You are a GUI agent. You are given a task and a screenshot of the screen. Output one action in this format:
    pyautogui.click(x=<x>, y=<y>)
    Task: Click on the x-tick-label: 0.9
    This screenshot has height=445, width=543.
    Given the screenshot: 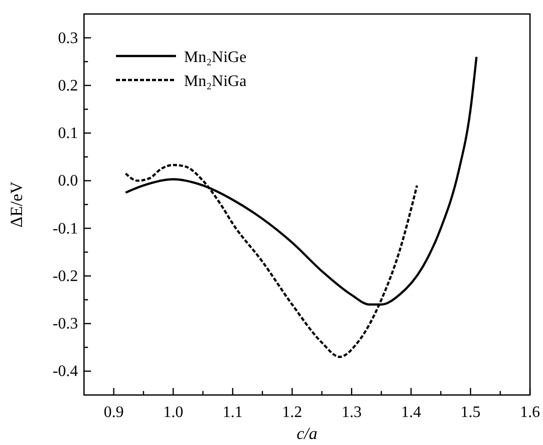 What is the action you would take?
    pyautogui.click(x=114, y=412)
    